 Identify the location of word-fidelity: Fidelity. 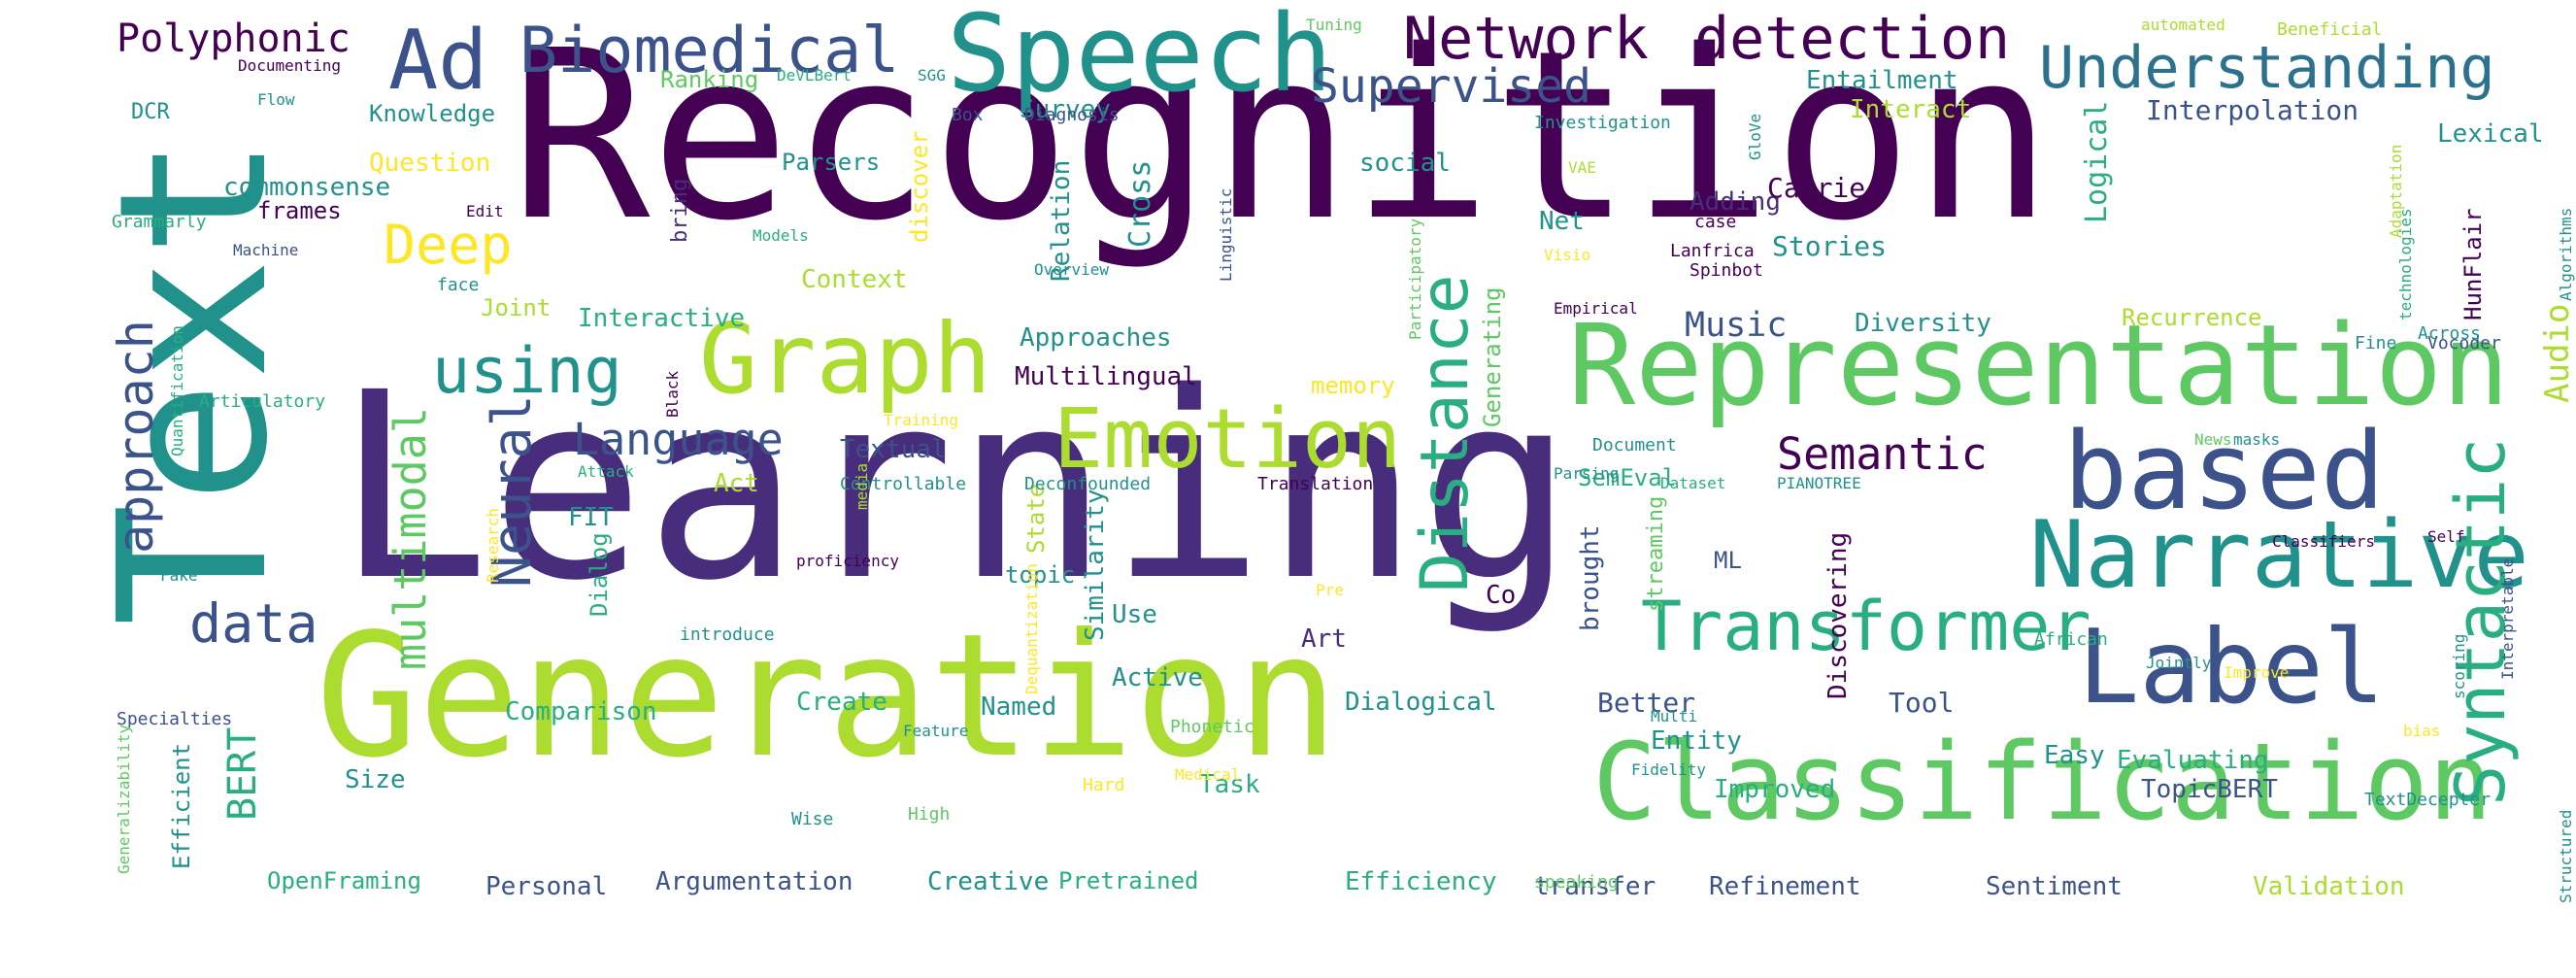
(1669, 769).